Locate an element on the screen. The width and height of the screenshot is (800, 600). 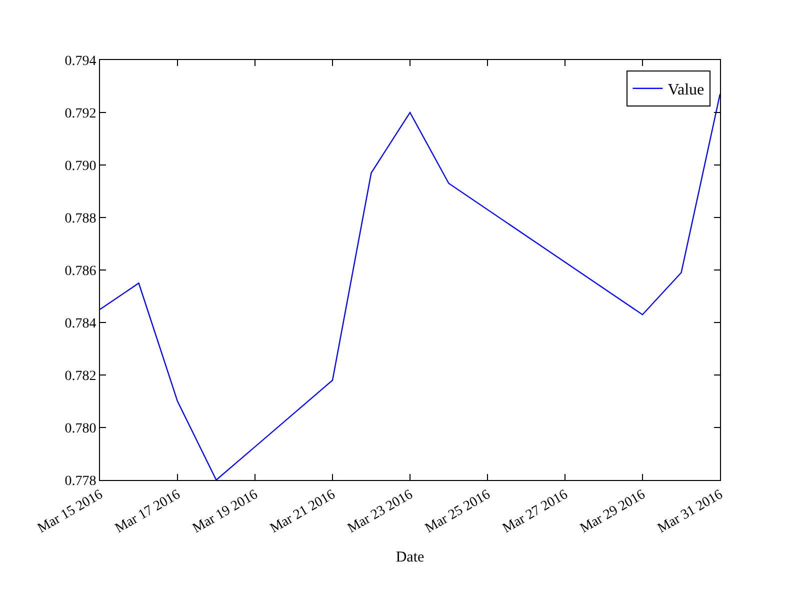
x-tick-label: Mar 19 2016 is located at coordinates (225, 511).